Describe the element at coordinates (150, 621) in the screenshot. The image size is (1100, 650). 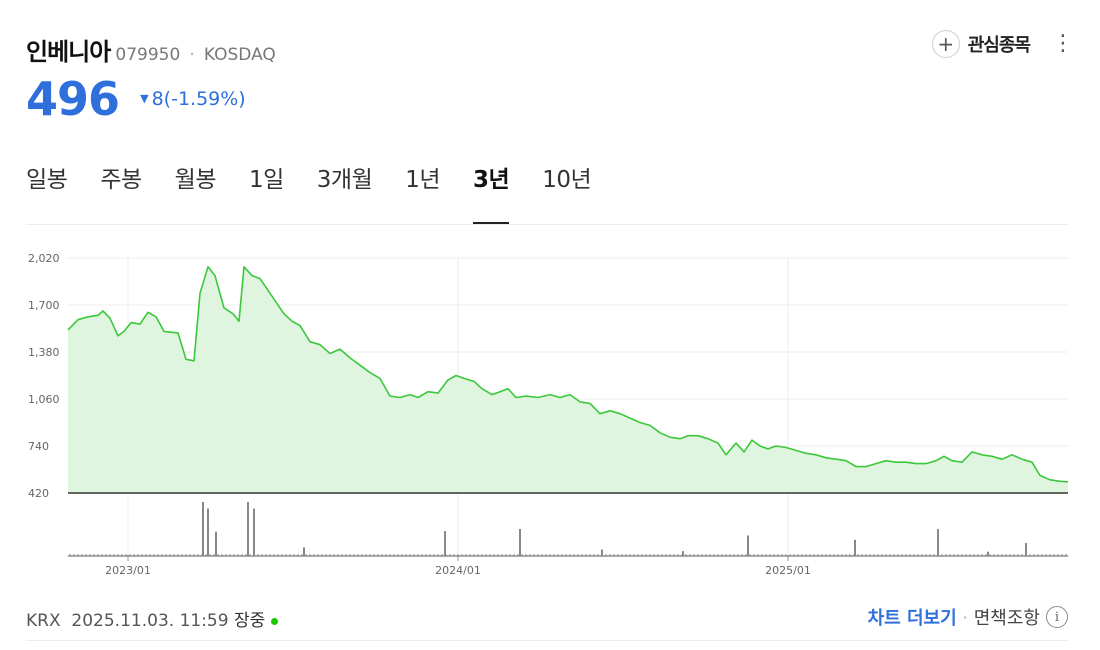
I see `timestamp: 2025.11.03. 11:59` at that location.